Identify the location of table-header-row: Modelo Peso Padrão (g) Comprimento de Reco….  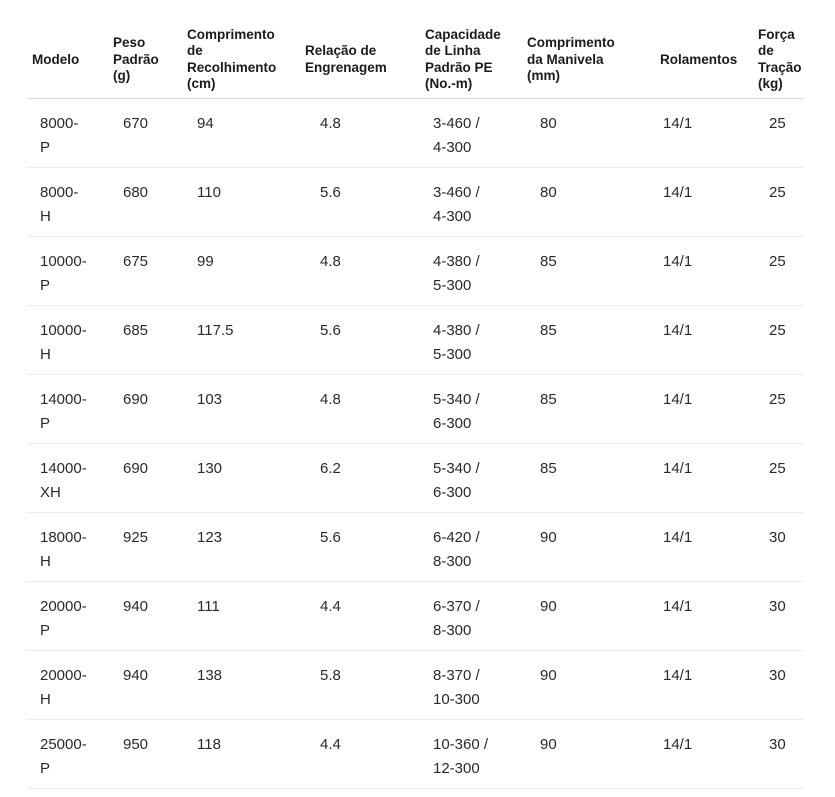
(415, 49).